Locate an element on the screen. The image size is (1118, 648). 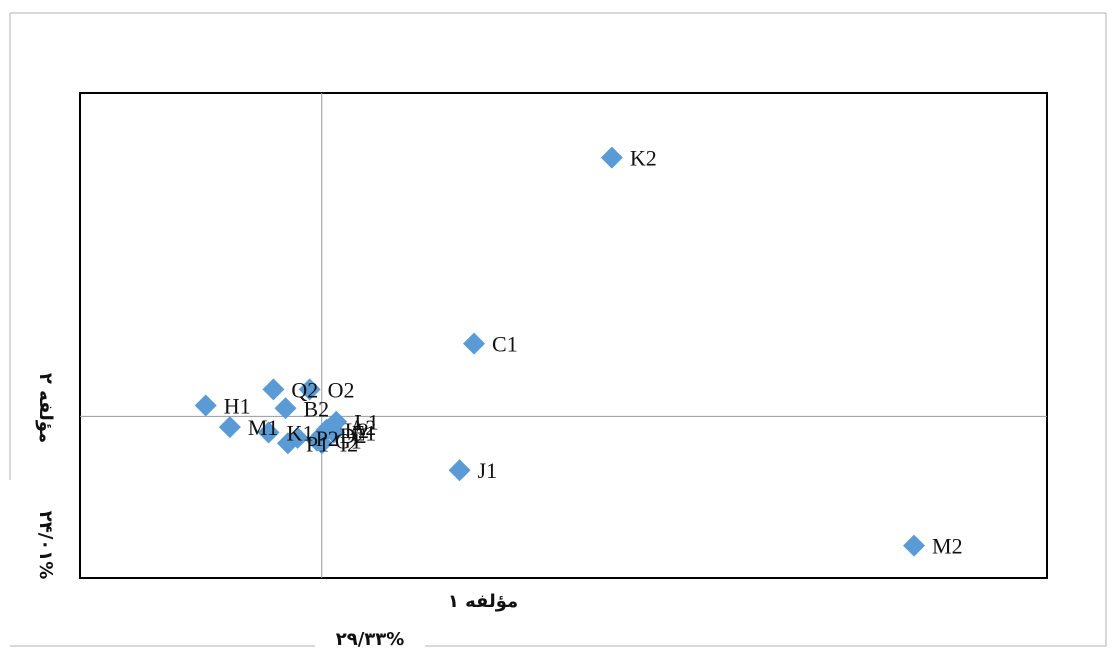
data-point-m1 is located at coordinates (229, 427).